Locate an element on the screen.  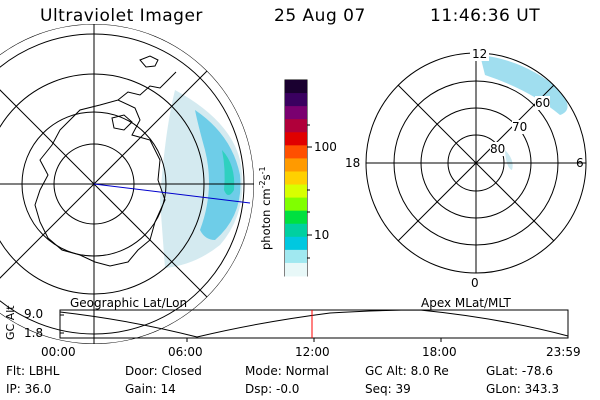
altitude-plot is located at coordinates (314, 325).